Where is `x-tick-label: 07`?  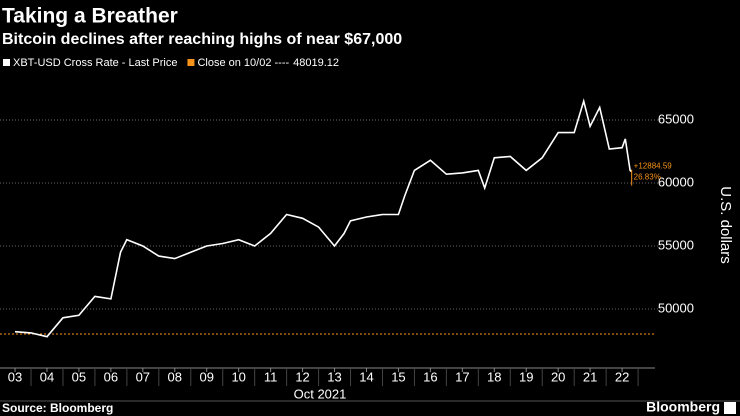
x-tick-label: 07 is located at coordinates (143, 376).